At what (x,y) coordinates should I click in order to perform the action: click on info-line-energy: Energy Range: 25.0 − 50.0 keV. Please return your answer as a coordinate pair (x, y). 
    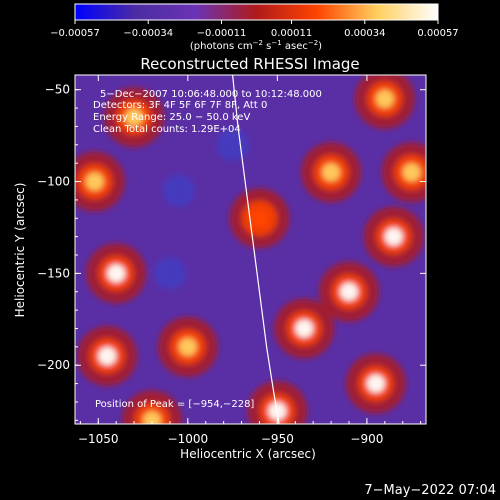
    Looking at the image, I should click on (171, 117).